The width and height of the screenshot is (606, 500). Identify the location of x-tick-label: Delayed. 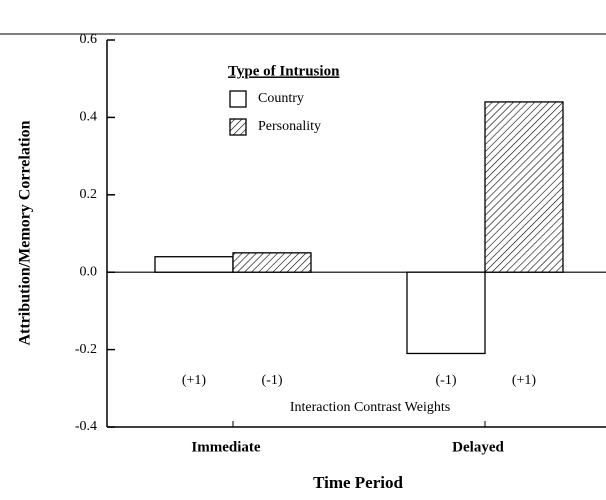
(478, 447).